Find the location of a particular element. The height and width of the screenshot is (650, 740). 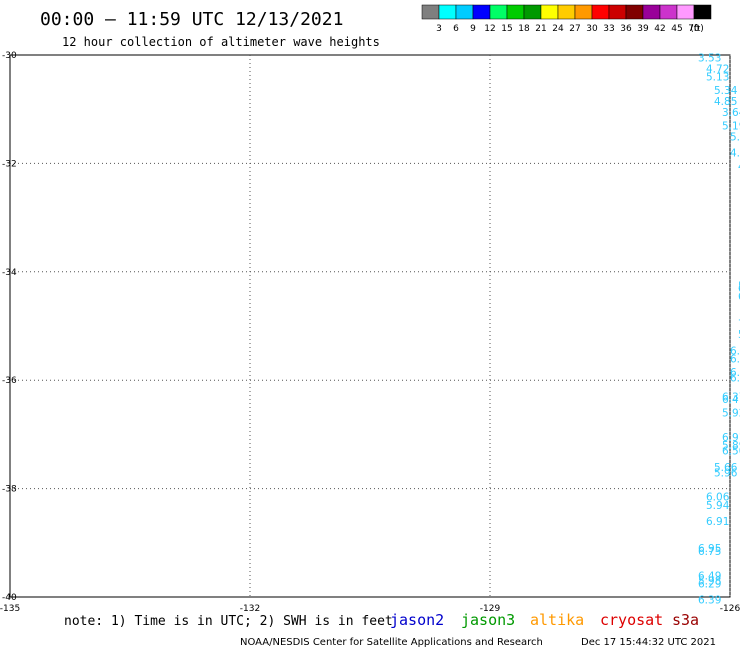

swh-value: 3.64 is located at coordinates (731, 113).